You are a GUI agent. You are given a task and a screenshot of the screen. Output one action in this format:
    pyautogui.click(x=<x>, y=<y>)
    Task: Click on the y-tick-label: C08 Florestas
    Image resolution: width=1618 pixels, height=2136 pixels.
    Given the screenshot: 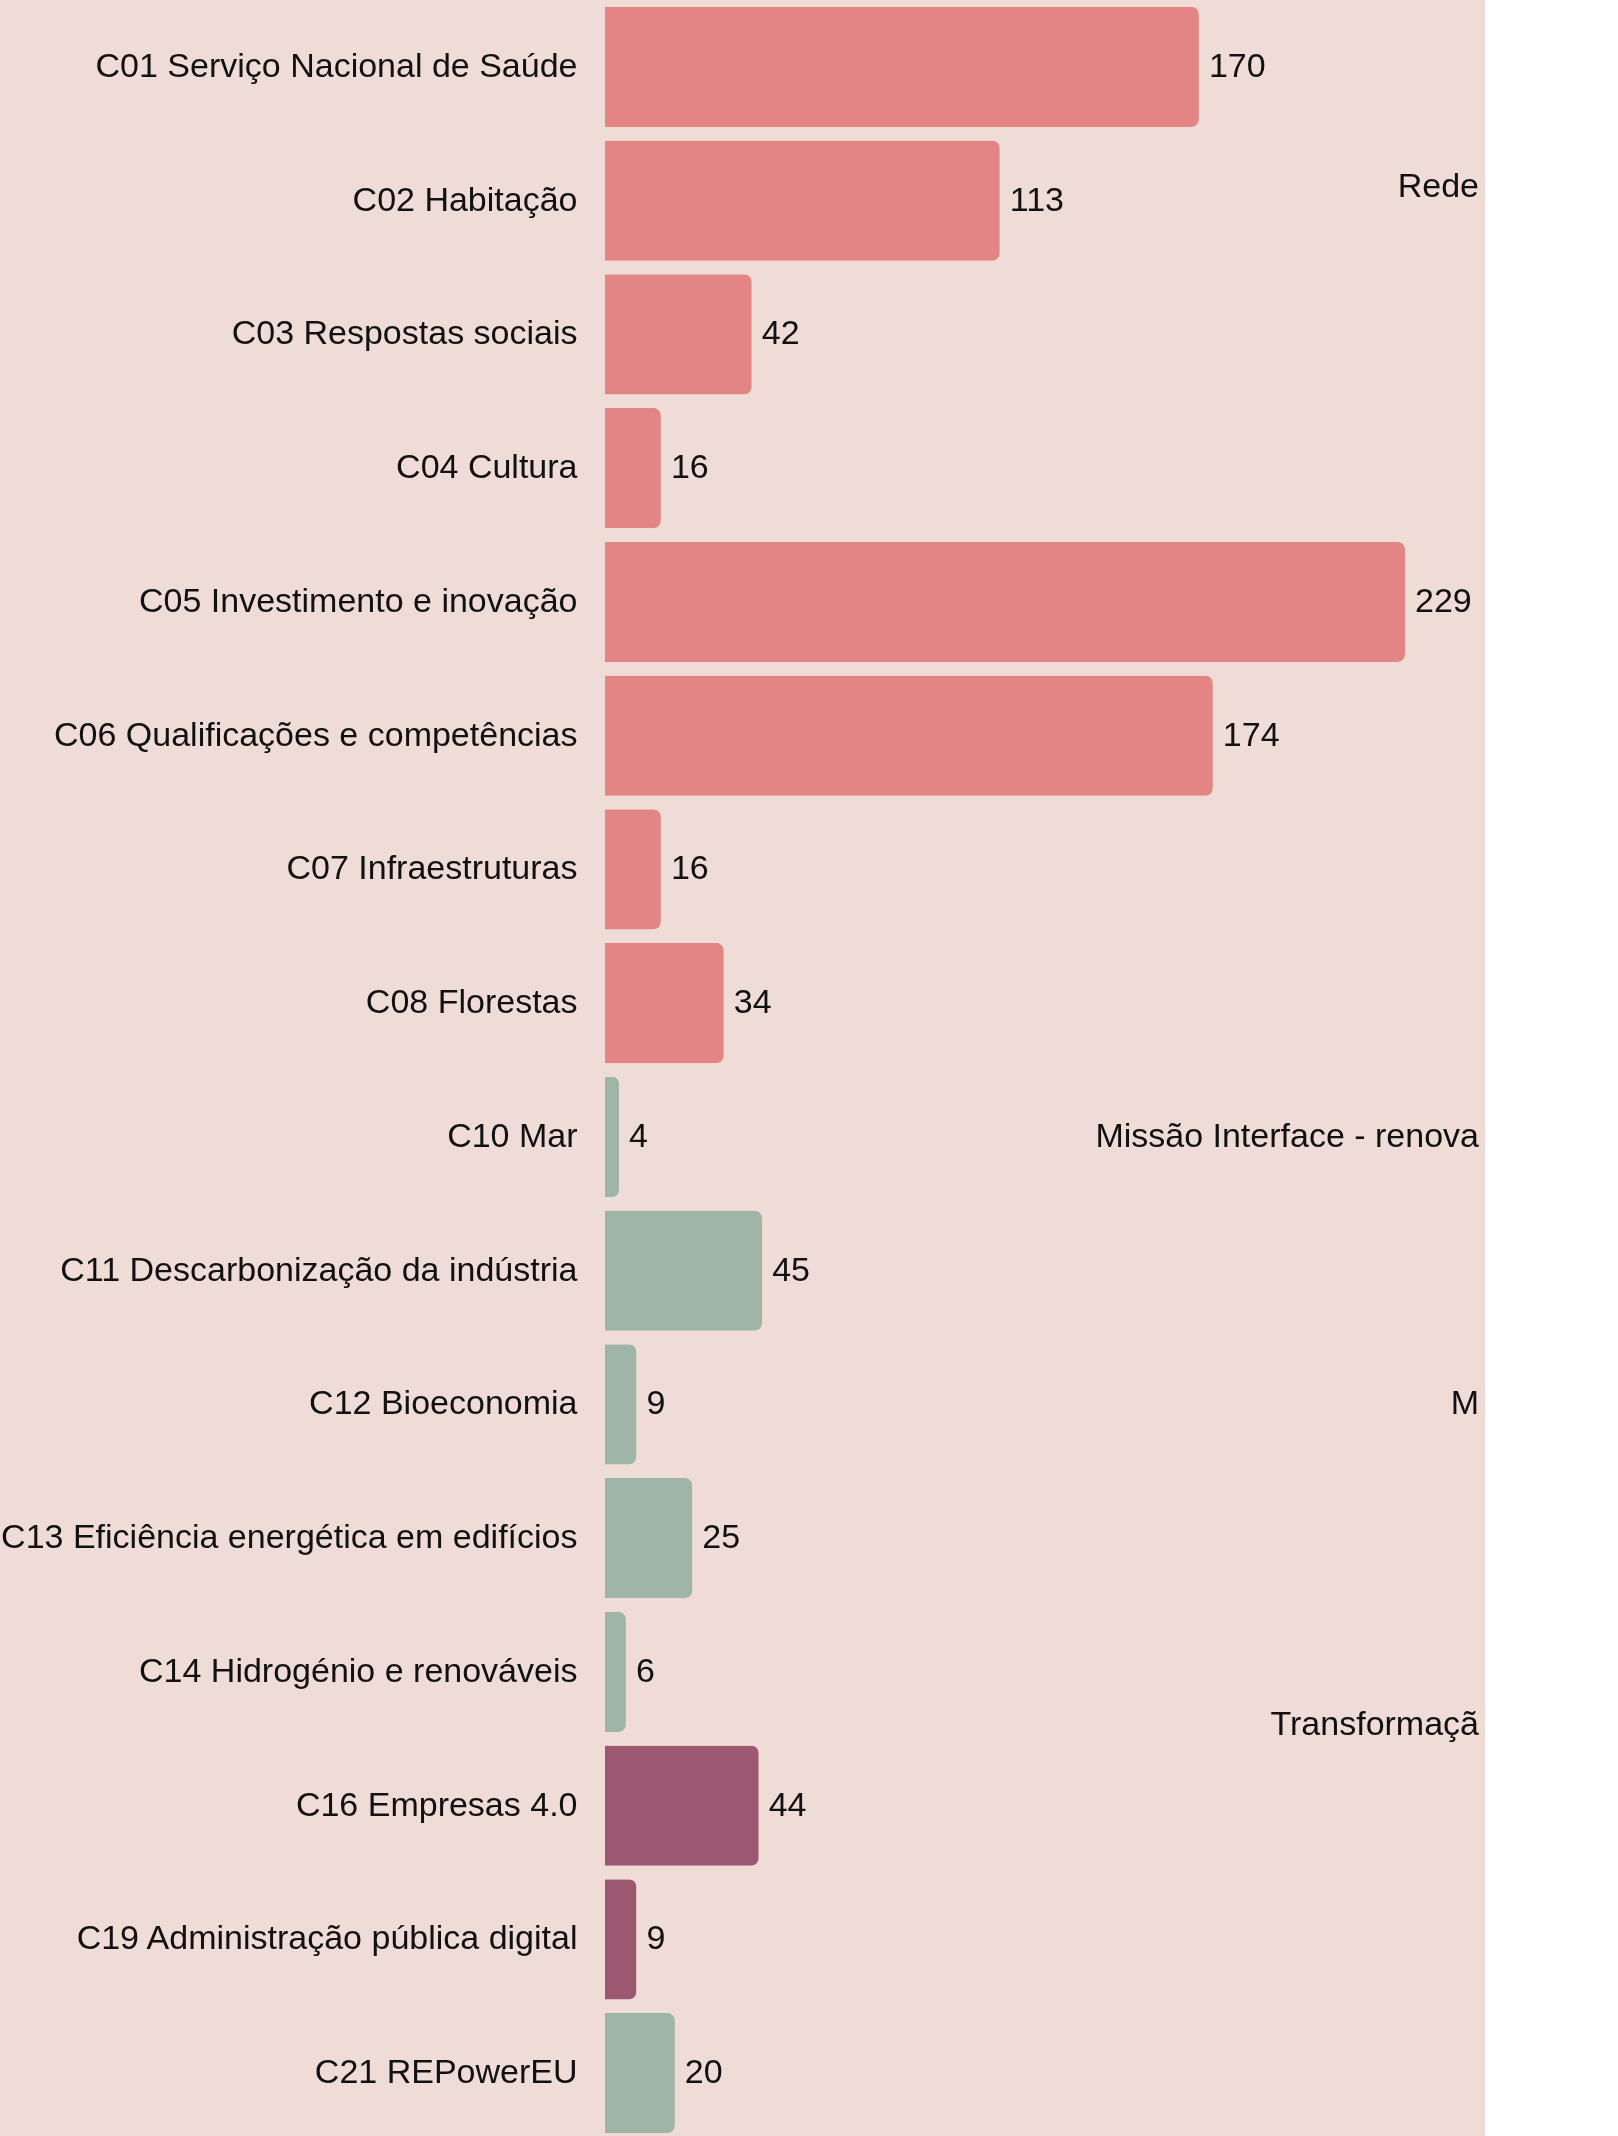 What is the action you would take?
    pyautogui.click(x=471, y=1001)
    